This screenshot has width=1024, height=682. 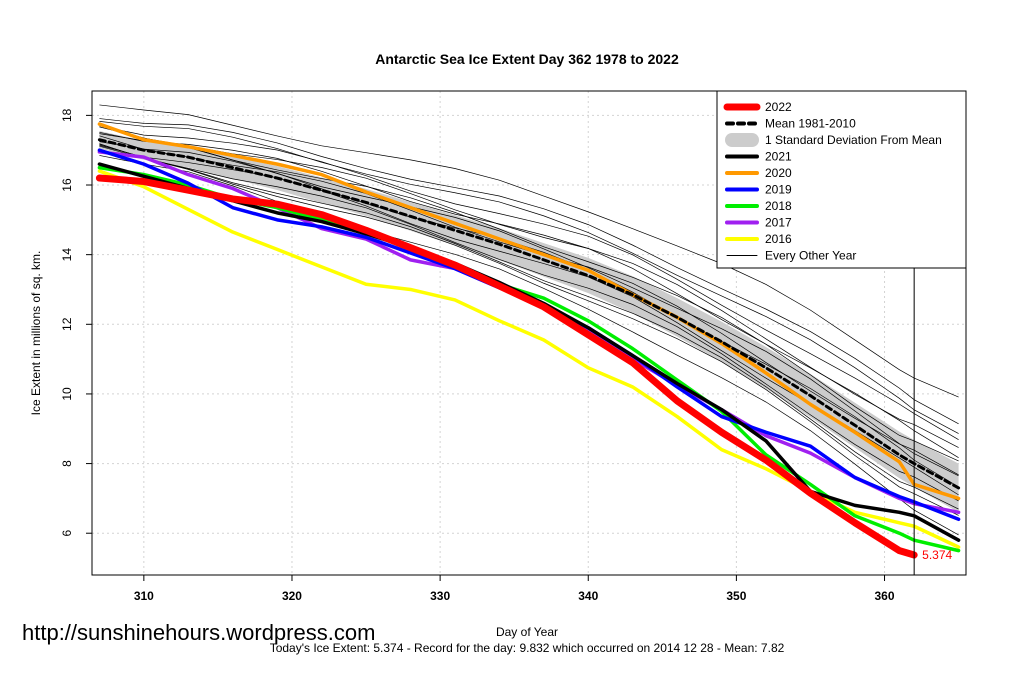 I want to click on x-axis-label: Day of Year, so click(x=527, y=632).